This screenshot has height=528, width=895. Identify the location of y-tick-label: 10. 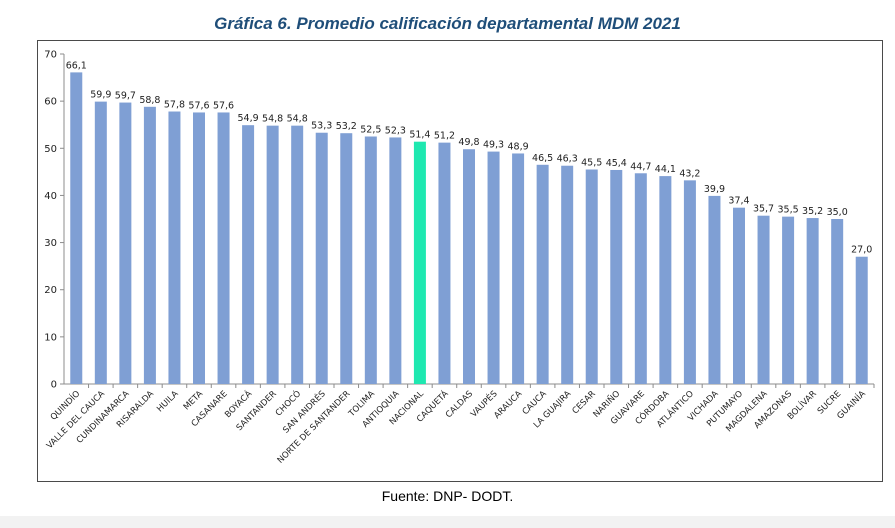
(50, 337).